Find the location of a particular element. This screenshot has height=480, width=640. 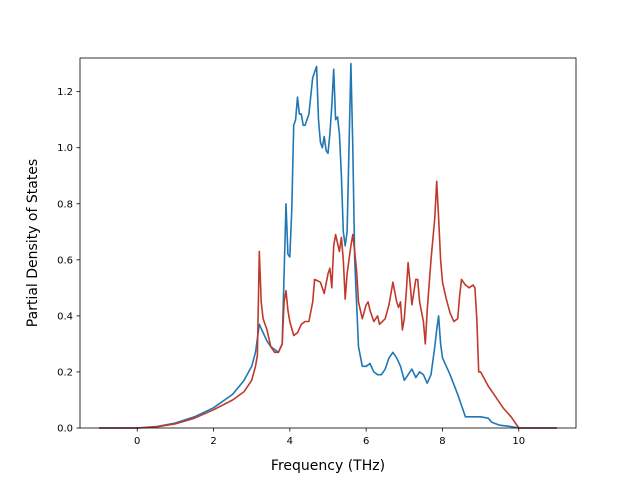

x-axis-label: Frequency (THz) is located at coordinates (328, 466).